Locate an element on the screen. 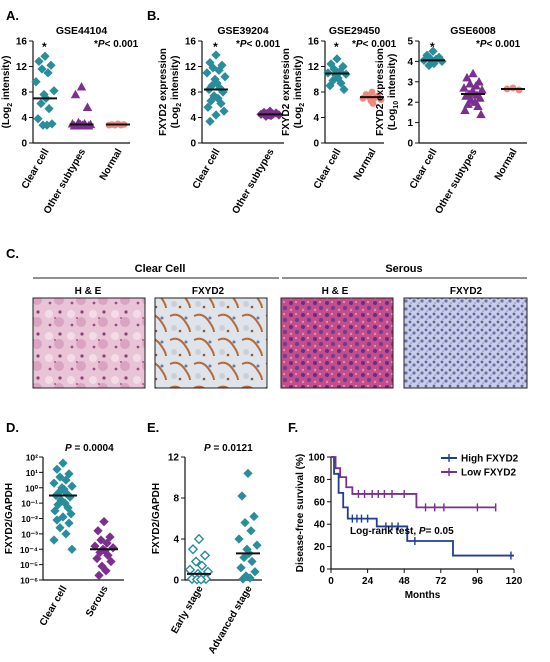 The width and height of the screenshot is (550, 662). y-tick-label: 3 is located at coordinates (410, 82).